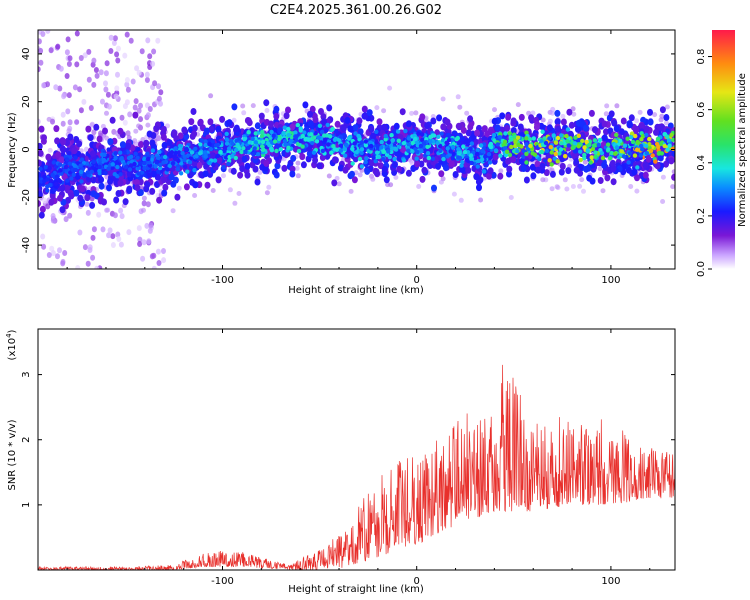 This screenshot has height=600, width=750. What do you see at coordinates (26, 245) in the screenshot?
I see `y-tick-label: -40` at bounding box center [26, 245].